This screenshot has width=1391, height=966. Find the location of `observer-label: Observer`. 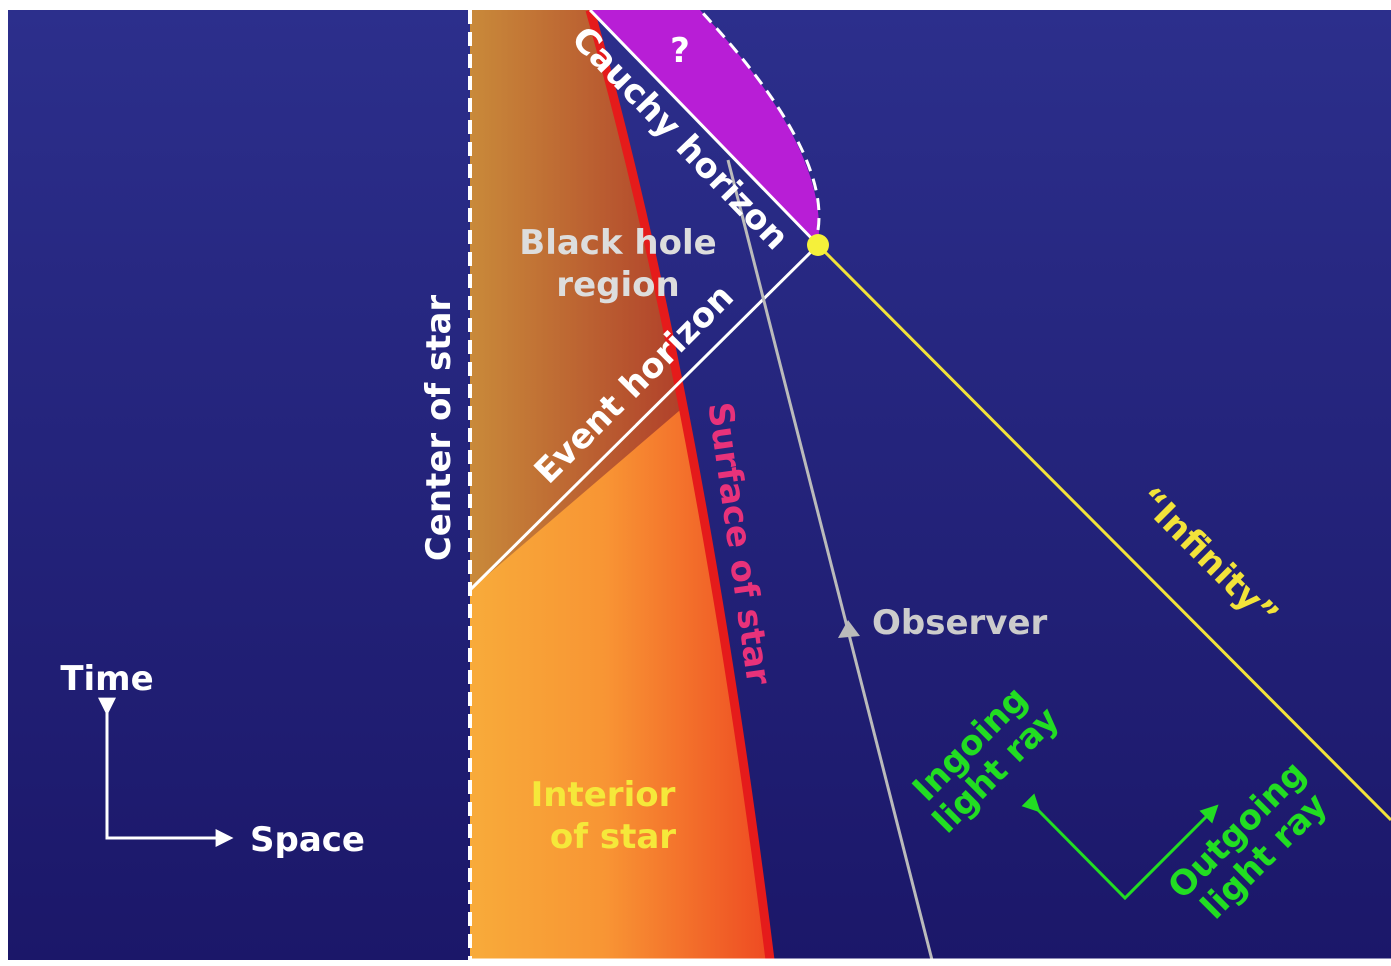

observer-label: Observer is located at coordinates (960, 623).